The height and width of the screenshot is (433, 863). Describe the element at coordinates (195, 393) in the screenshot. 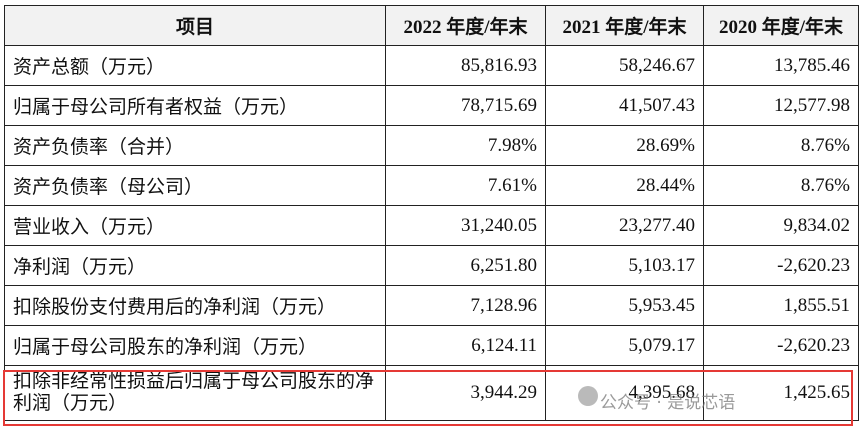

I see `row-label: 扣除非经常性损益后归属于母公司股东的净利润（万元）` at that location.